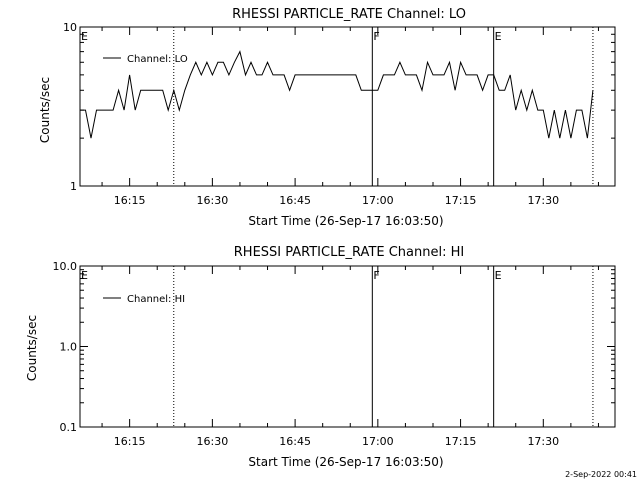  What do you see at coordinates (295, 200) in the screenshot?
I see `panel-lo-xtick-label: 16:45` at bounding box center [295, 200].